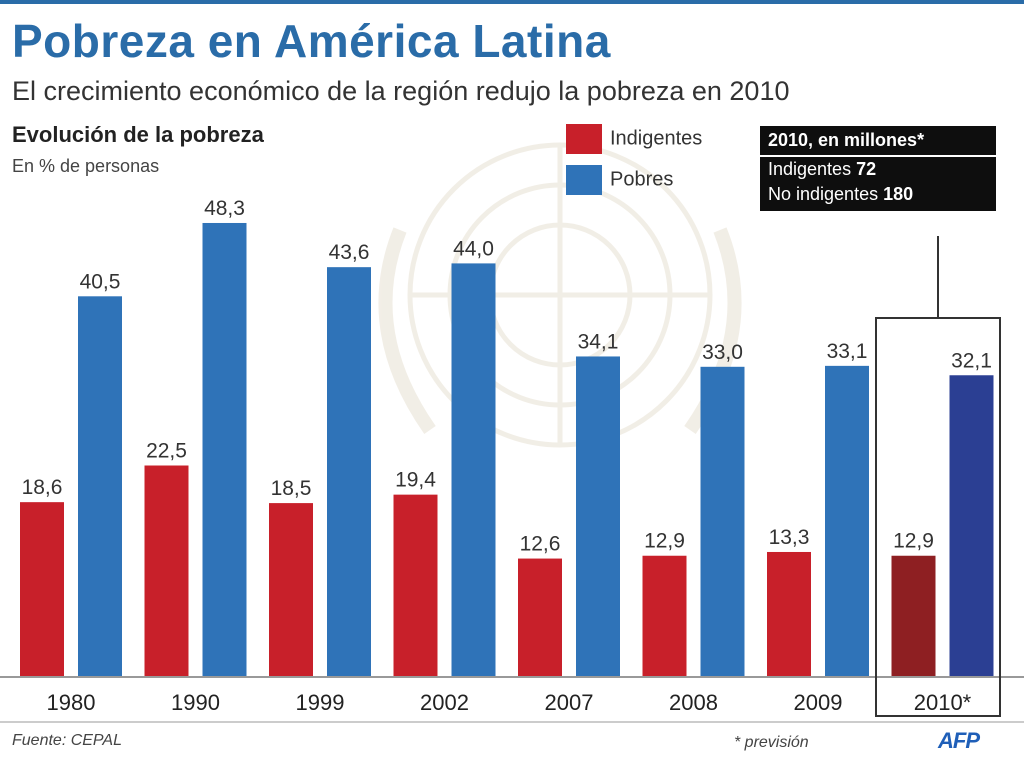 Image resolution: width=1024 pixels, height=768 pixels. Describe the element at coordinates (473, 248) in the screenshot. I see `data-label-pobres-2002: 44,0` at that location.